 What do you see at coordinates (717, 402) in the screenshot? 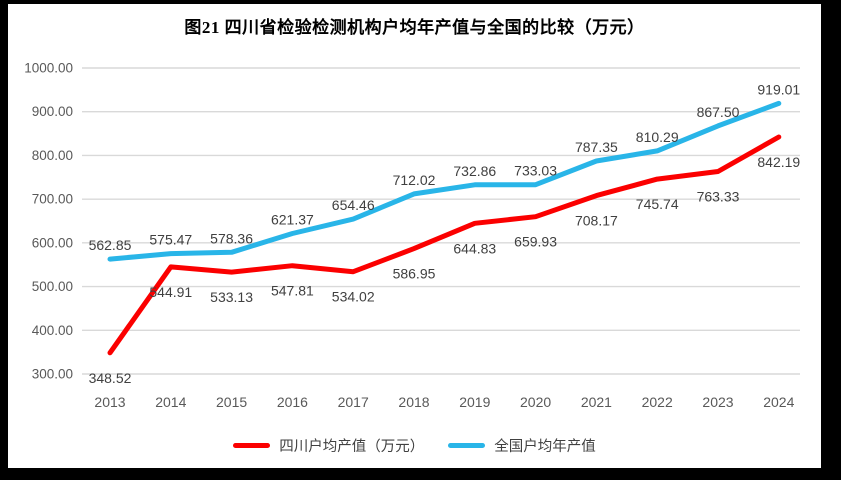
I see `x-tick-label: 2023` at bounding box center [717, 402].